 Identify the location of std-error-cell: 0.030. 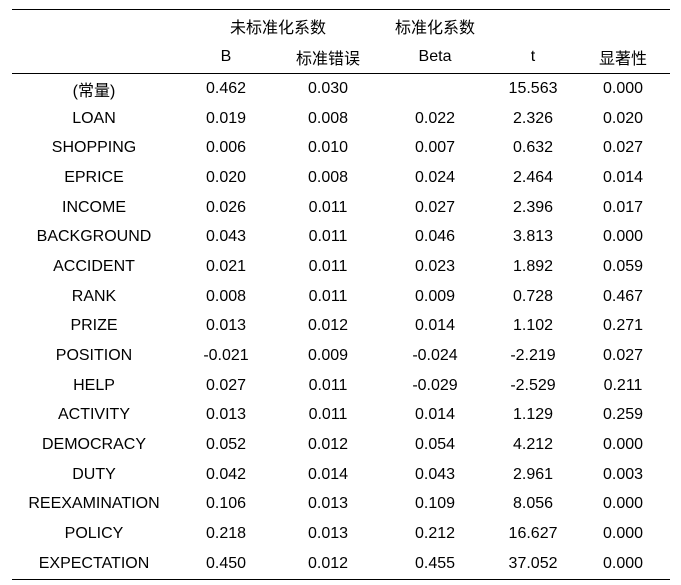
(328, 88).